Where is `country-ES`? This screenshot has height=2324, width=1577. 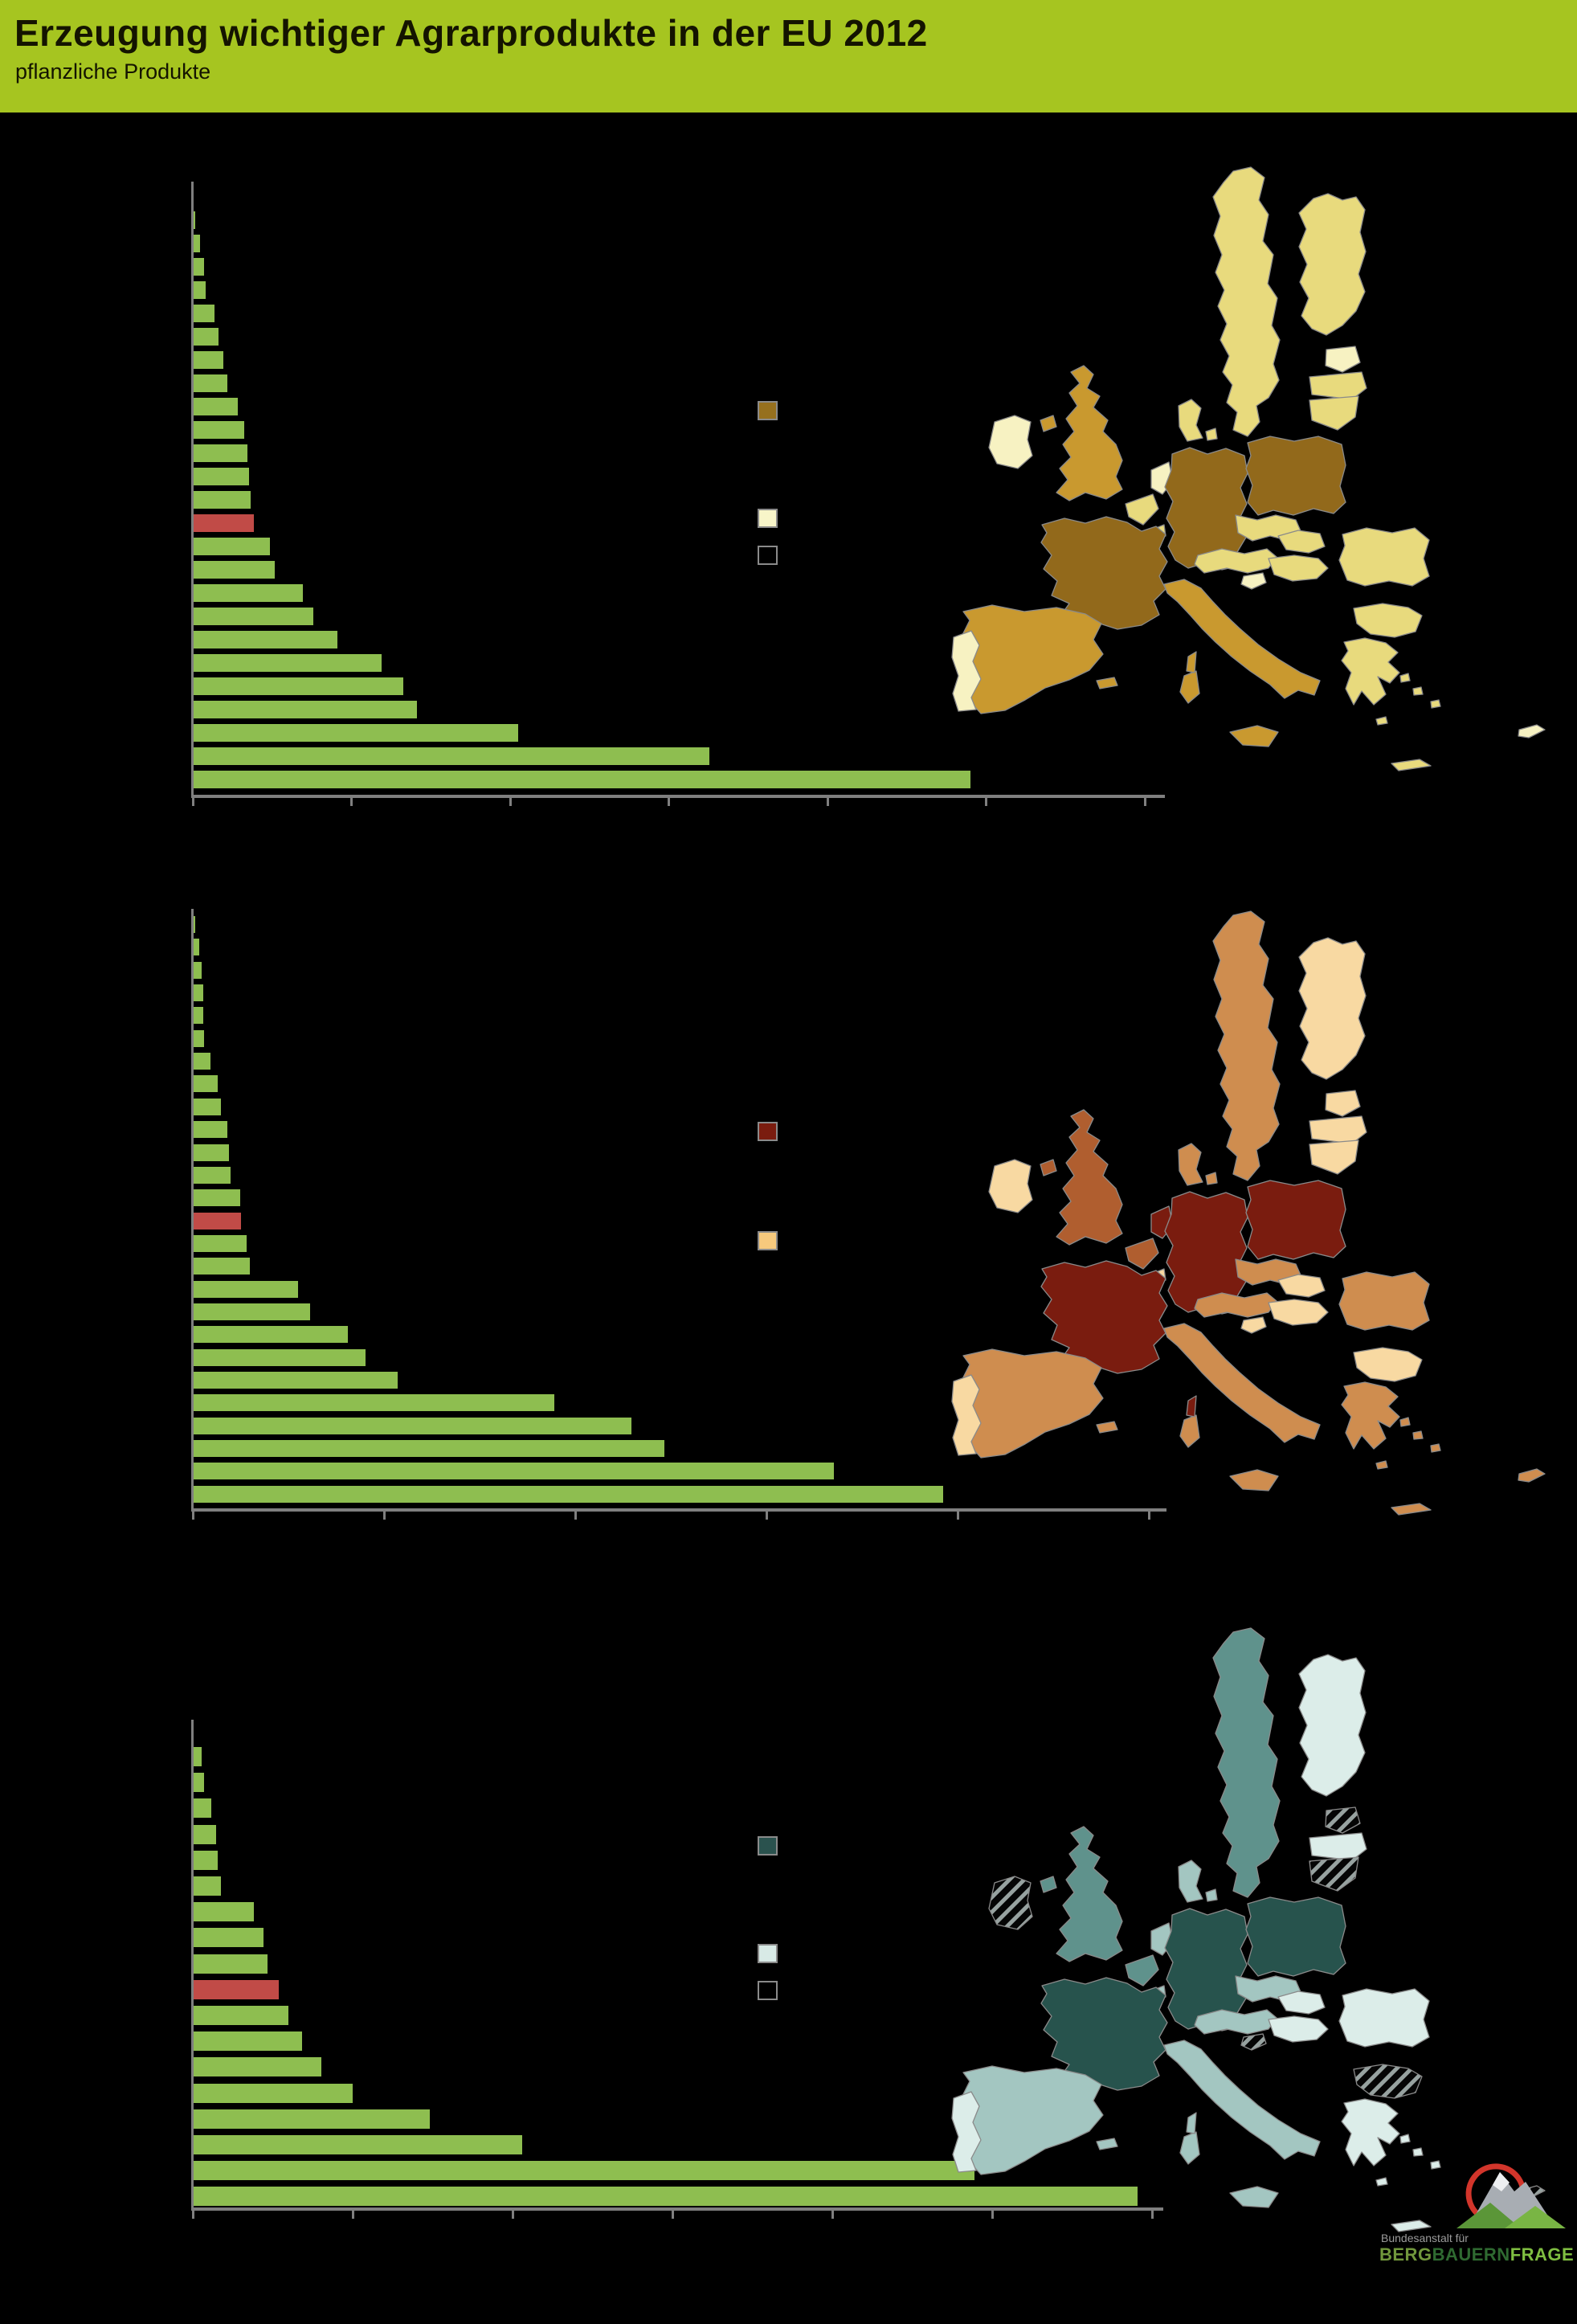 country-ES is located at coordinates (1033, 1403).